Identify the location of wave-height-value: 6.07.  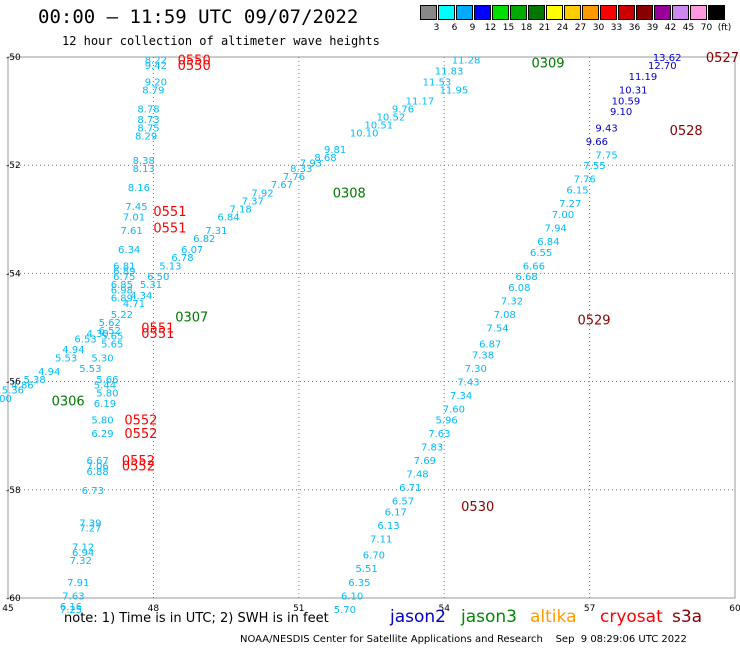
(192, 250).